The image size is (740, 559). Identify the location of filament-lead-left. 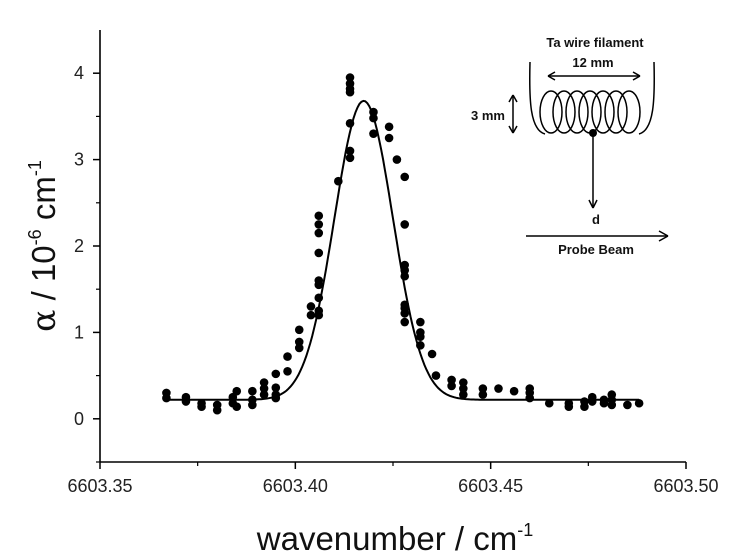
(537, 98).